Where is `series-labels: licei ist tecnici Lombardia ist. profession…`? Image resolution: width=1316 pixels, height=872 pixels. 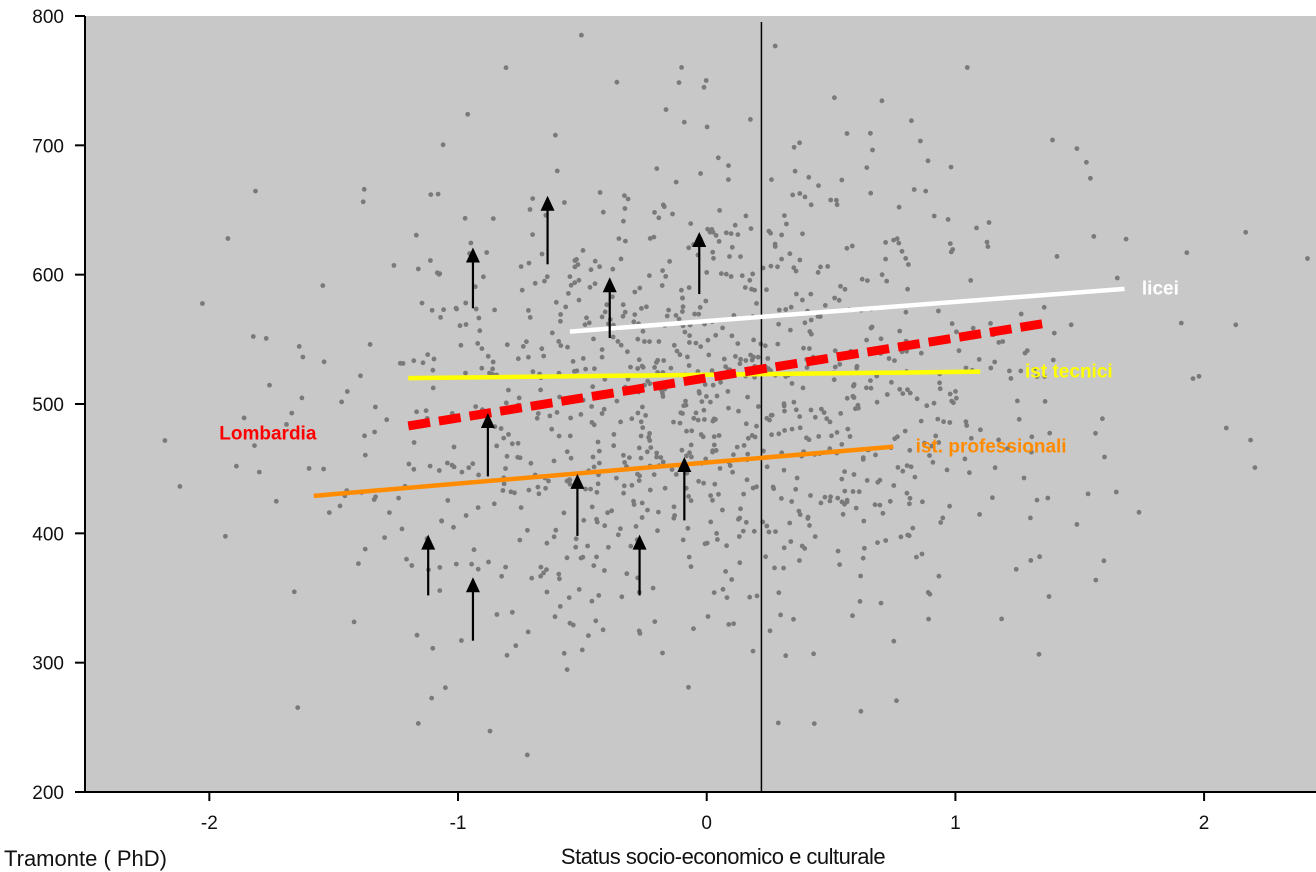
series-labels: licei ist tecnici Lombardia ist. profession… is located at coordinates (699, 368).